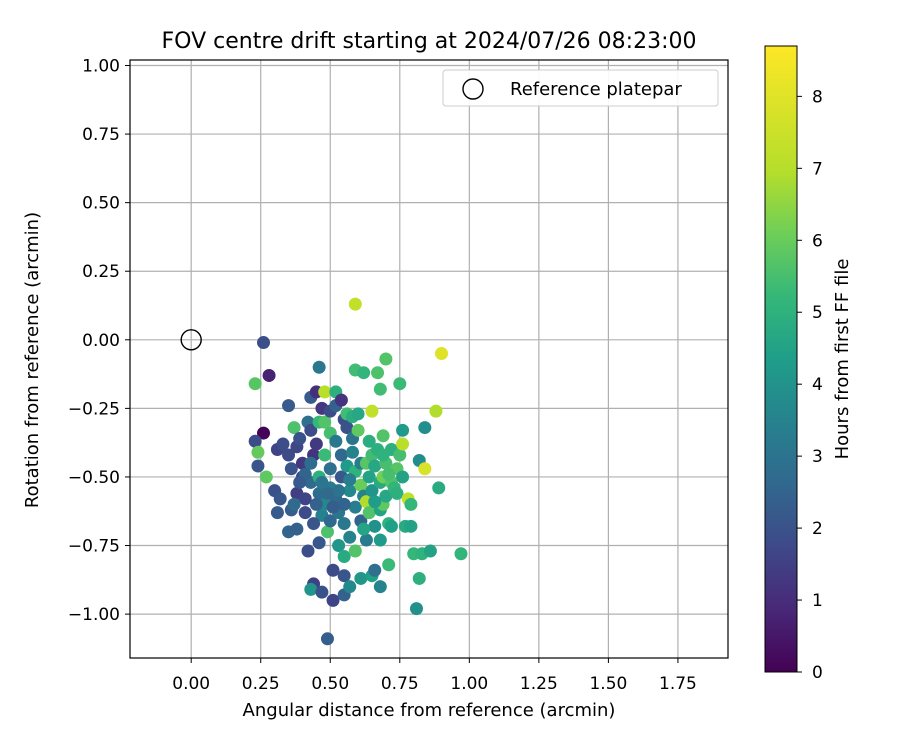  I want to click on legend-marker-icon, so click(473, 89).